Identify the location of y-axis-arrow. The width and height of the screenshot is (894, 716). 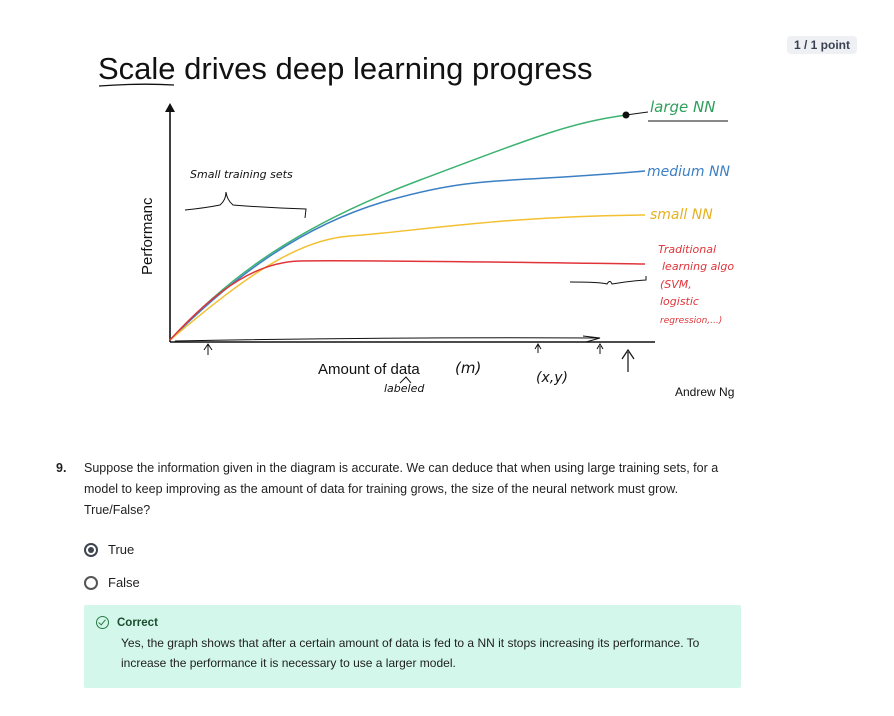
(170, 107).